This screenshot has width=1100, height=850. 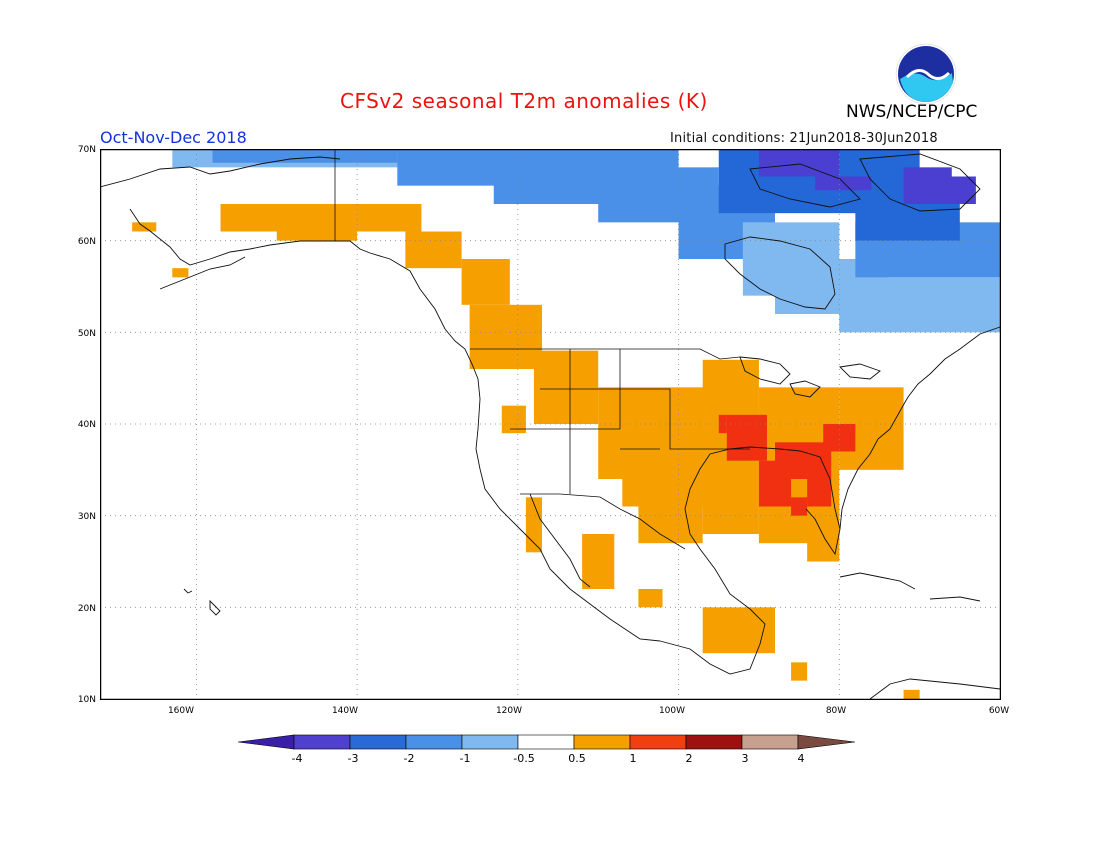 I want to click on lat-label: 20N, so click(x=86, y=609).